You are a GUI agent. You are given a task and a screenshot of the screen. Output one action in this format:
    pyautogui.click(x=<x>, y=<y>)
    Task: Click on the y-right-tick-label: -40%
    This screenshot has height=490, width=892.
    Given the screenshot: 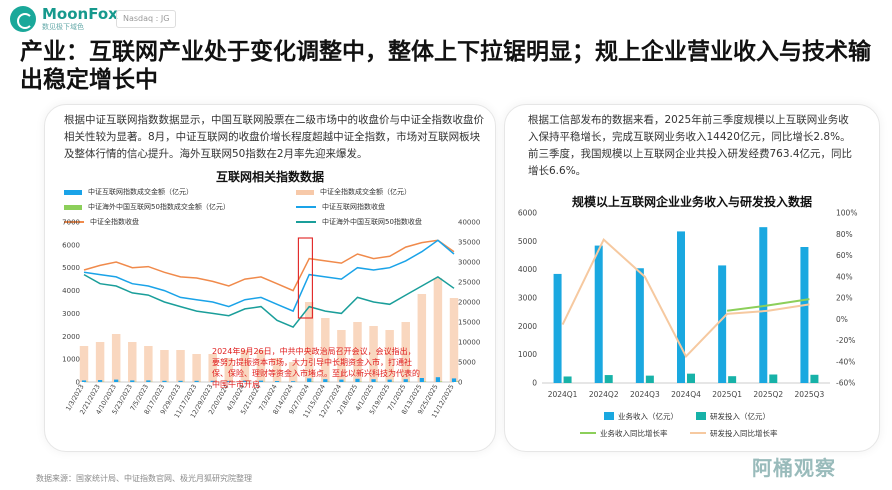 What is the action you would take?
    pyautogui.click(x=845, y=361)
    